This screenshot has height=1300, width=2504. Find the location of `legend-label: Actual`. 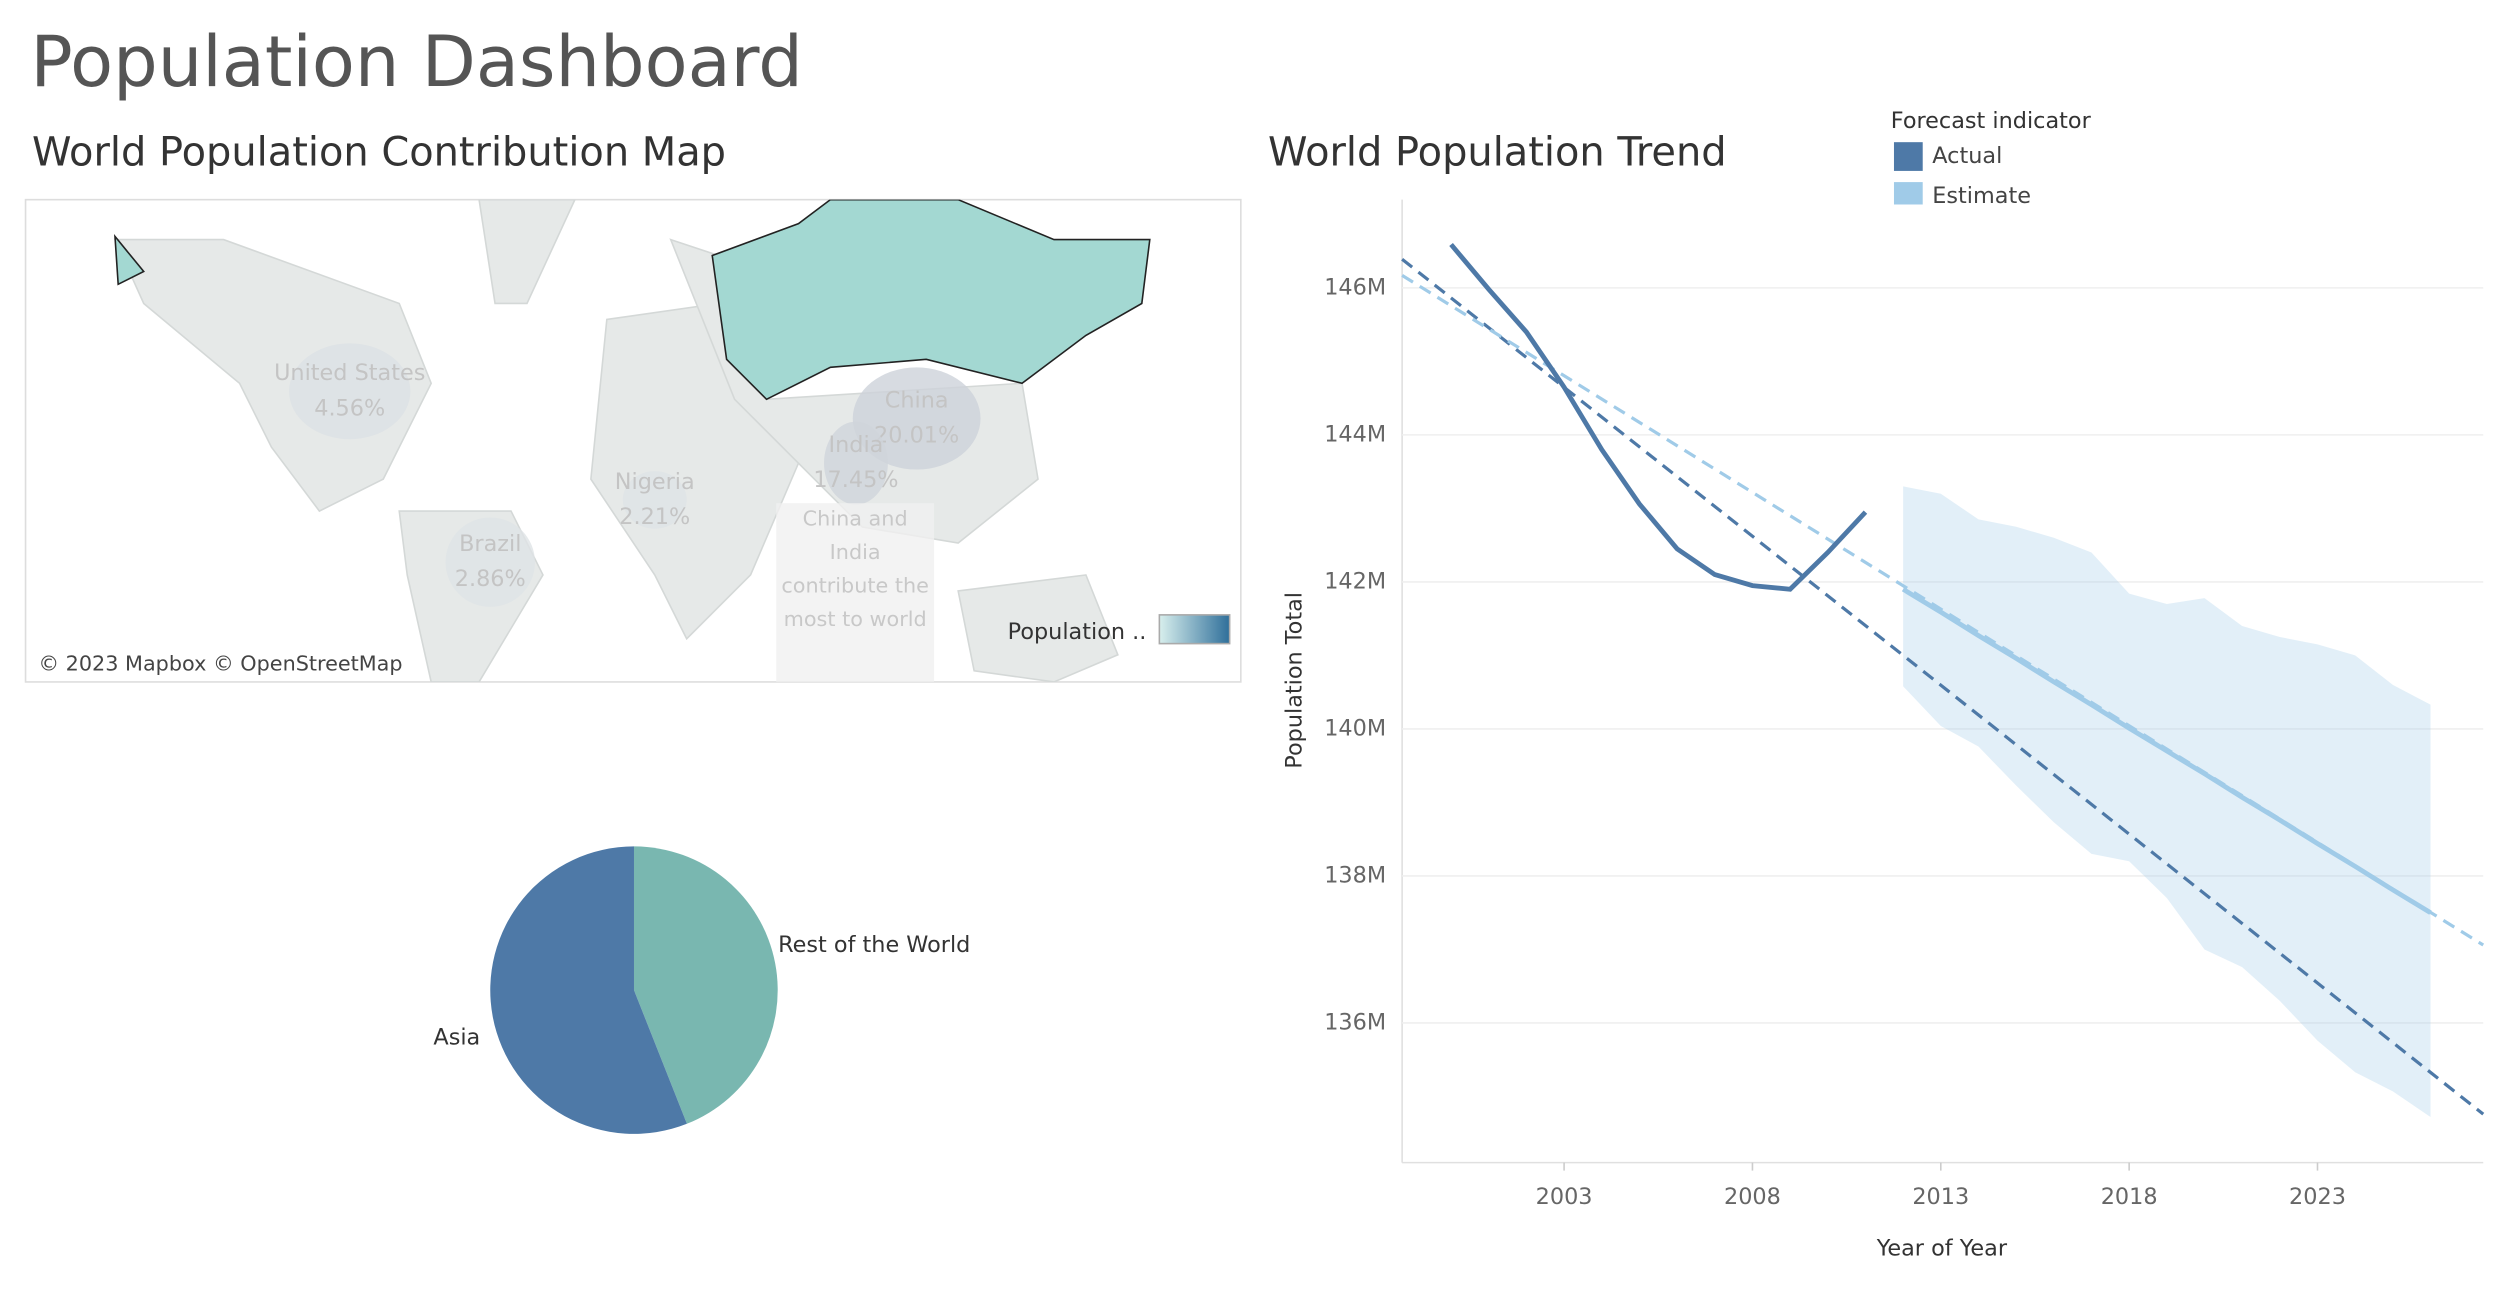

legend-label: Actual is located at coordinates (1967, 156).